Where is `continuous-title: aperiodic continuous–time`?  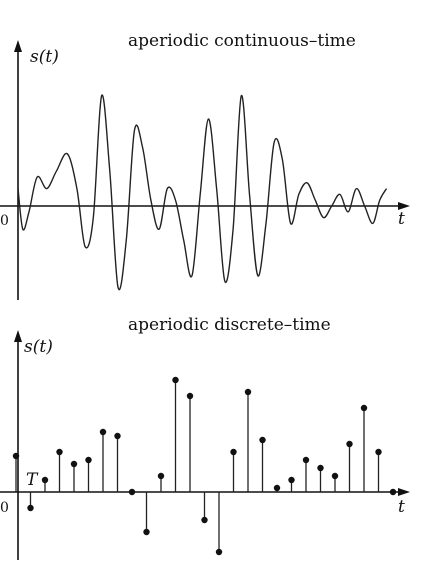
continuous-title: aperiodic continuous–time is located at coordinates (242, 41).